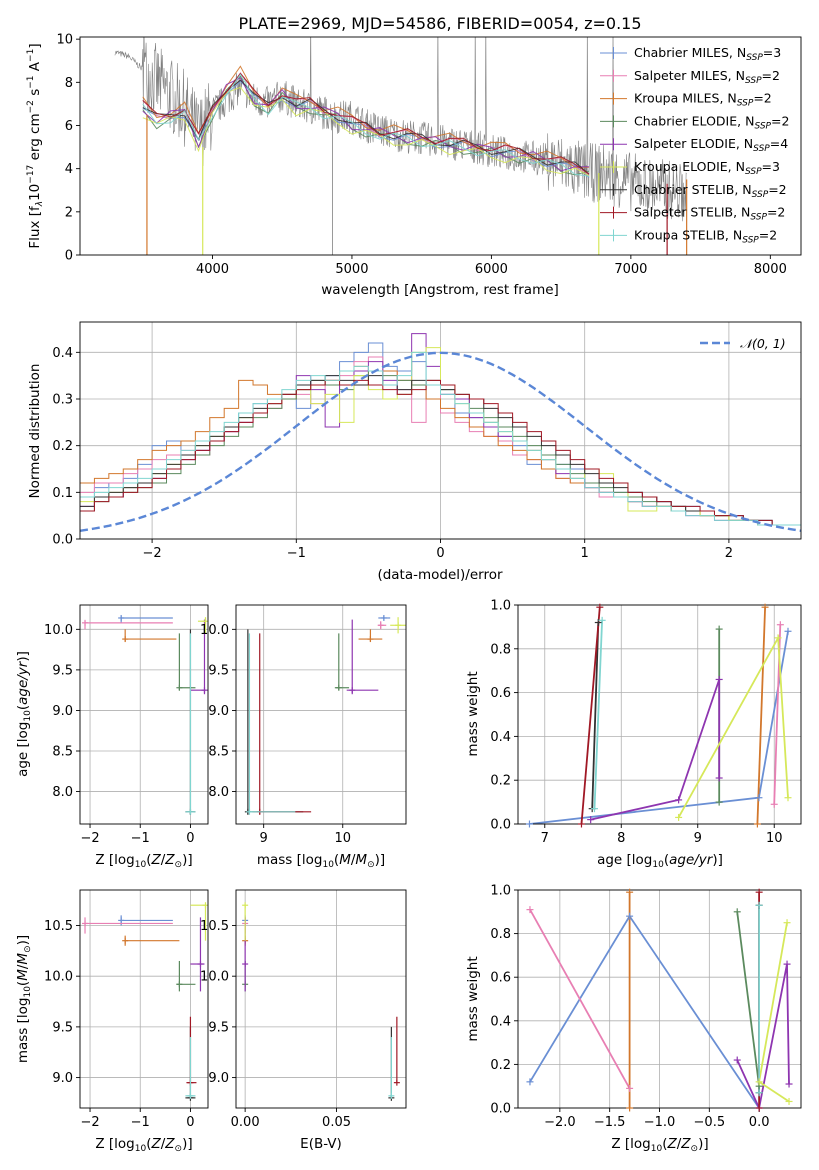 The image size is (819, 1170). Describe the element at coordinates (69, 256) in the screenshot. I see `y-tick-label: 0` at that location.